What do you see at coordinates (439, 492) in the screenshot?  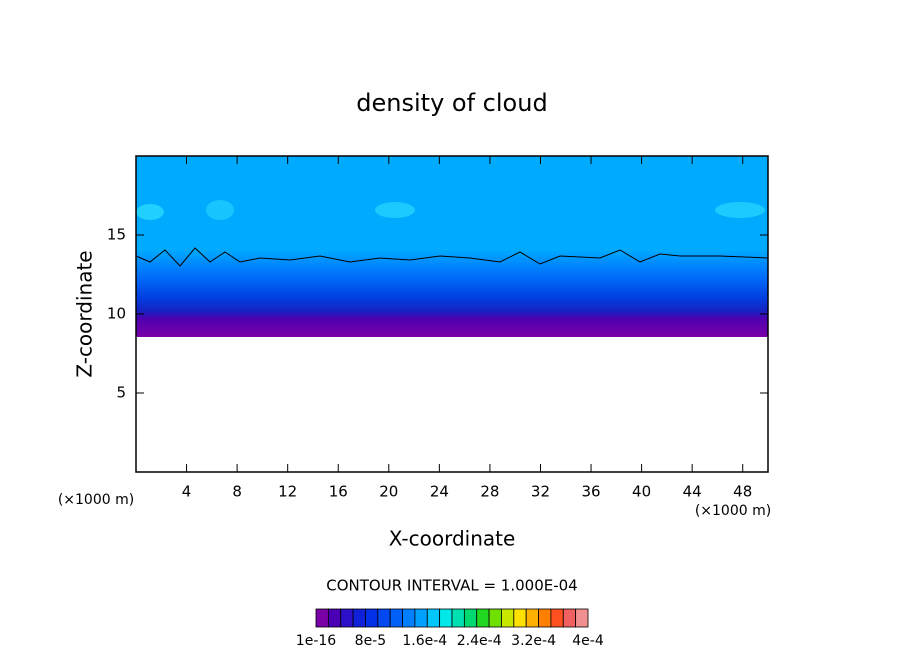 I see `x-tick-label: 24` at bounding box center [439, 492].